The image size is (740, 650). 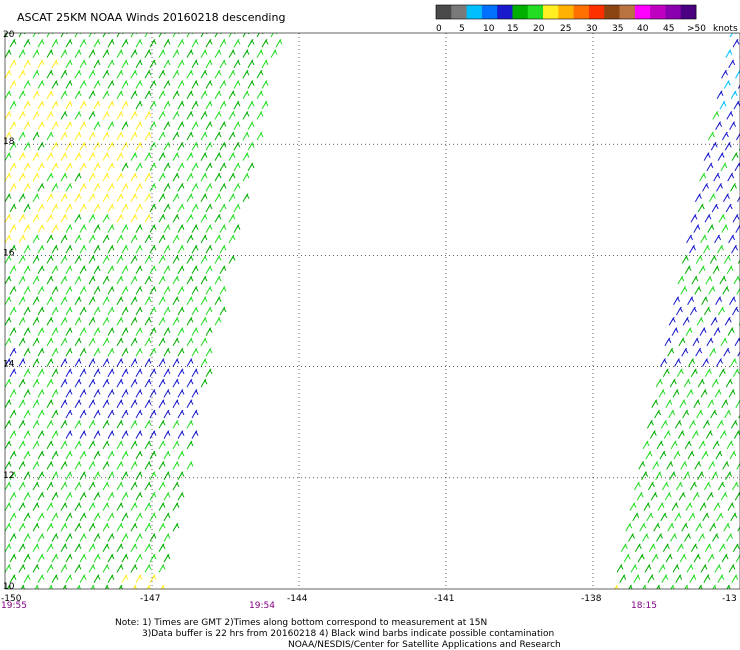 What do you see at coordinates (566, 12) in the screenshot?
I see `legend-color-bar` at bounding box center [566, 12].